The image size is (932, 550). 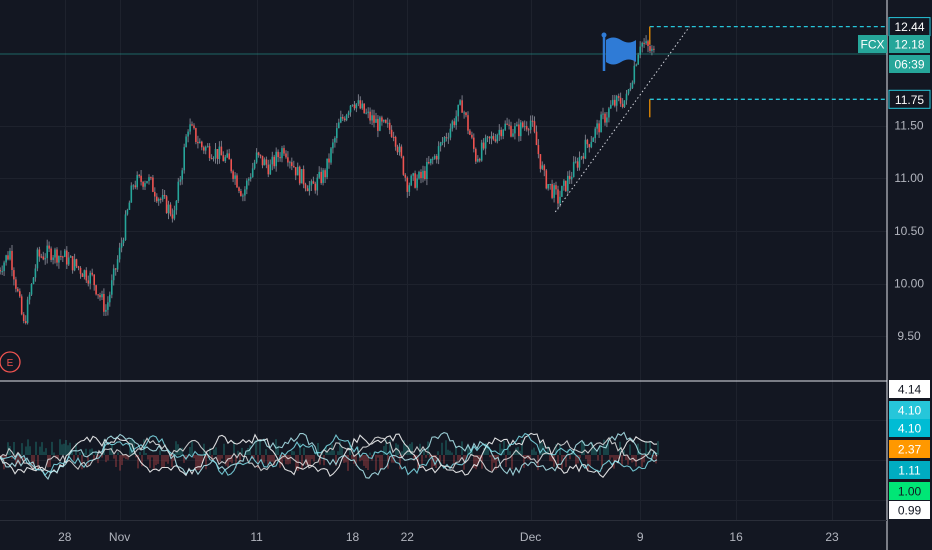 I want to click on osc-tag-label: 1.00, so click(x=910, y=492).